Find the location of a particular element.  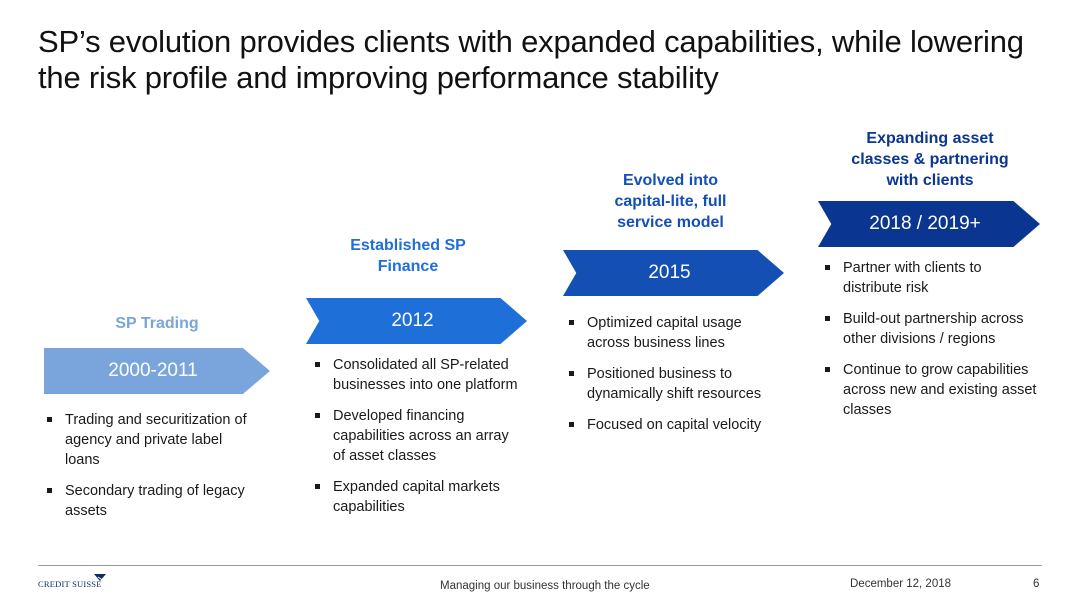

footer-date: December 12, 2018 is located at coordinates (901, 584).